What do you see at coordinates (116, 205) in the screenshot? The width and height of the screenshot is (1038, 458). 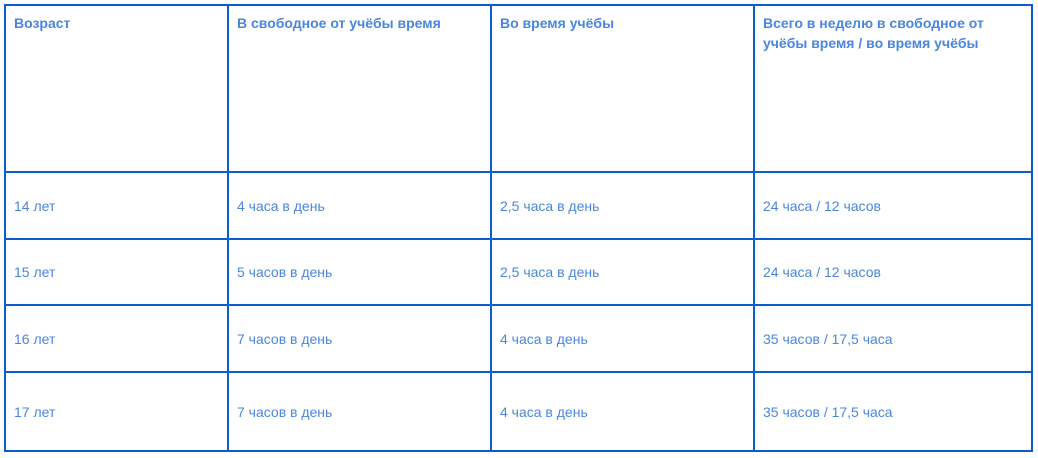 I see `cell-age: 14 лет` at bounding box center [116, 205].